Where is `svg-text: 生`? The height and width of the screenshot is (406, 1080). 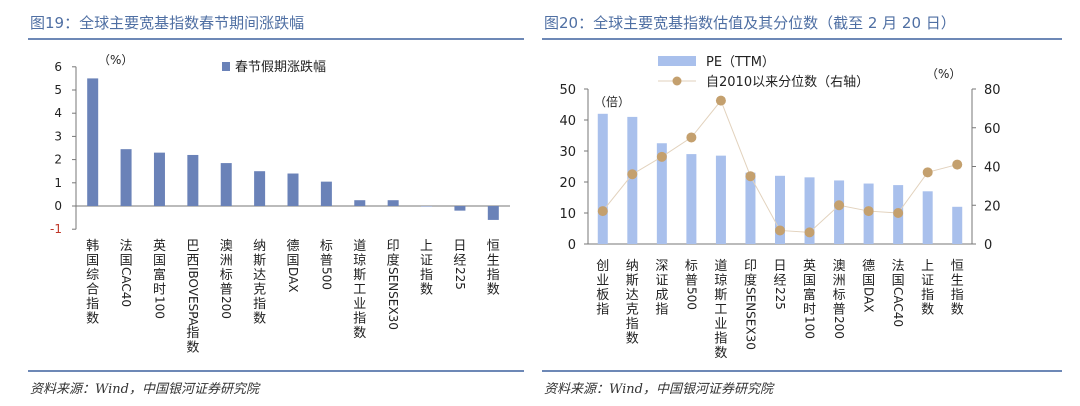 svg-text: 生 is located at coordinates (957, 281).